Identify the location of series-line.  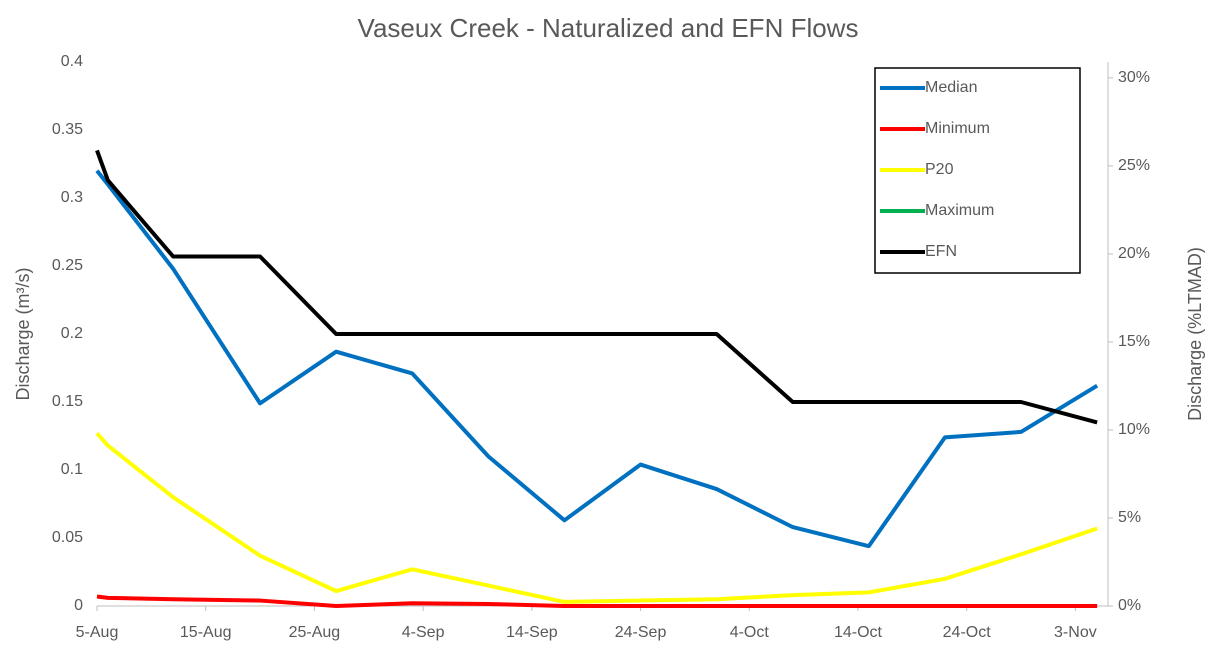
(597, 601).